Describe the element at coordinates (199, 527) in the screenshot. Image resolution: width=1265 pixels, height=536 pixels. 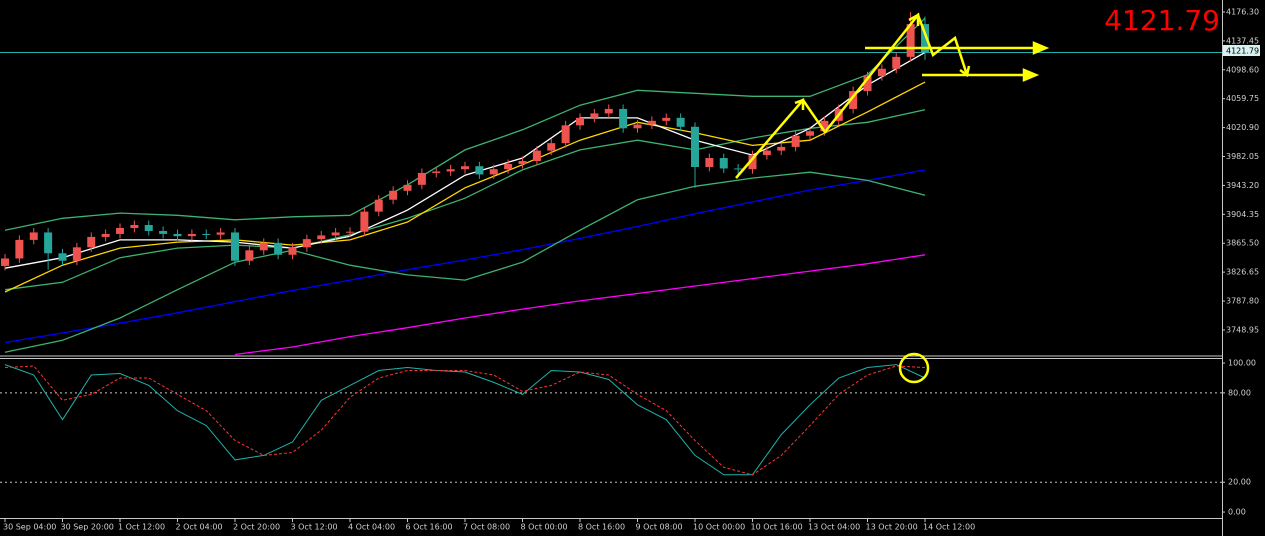
I see `x-tick-label: 2 Oct 04:00` at that location.